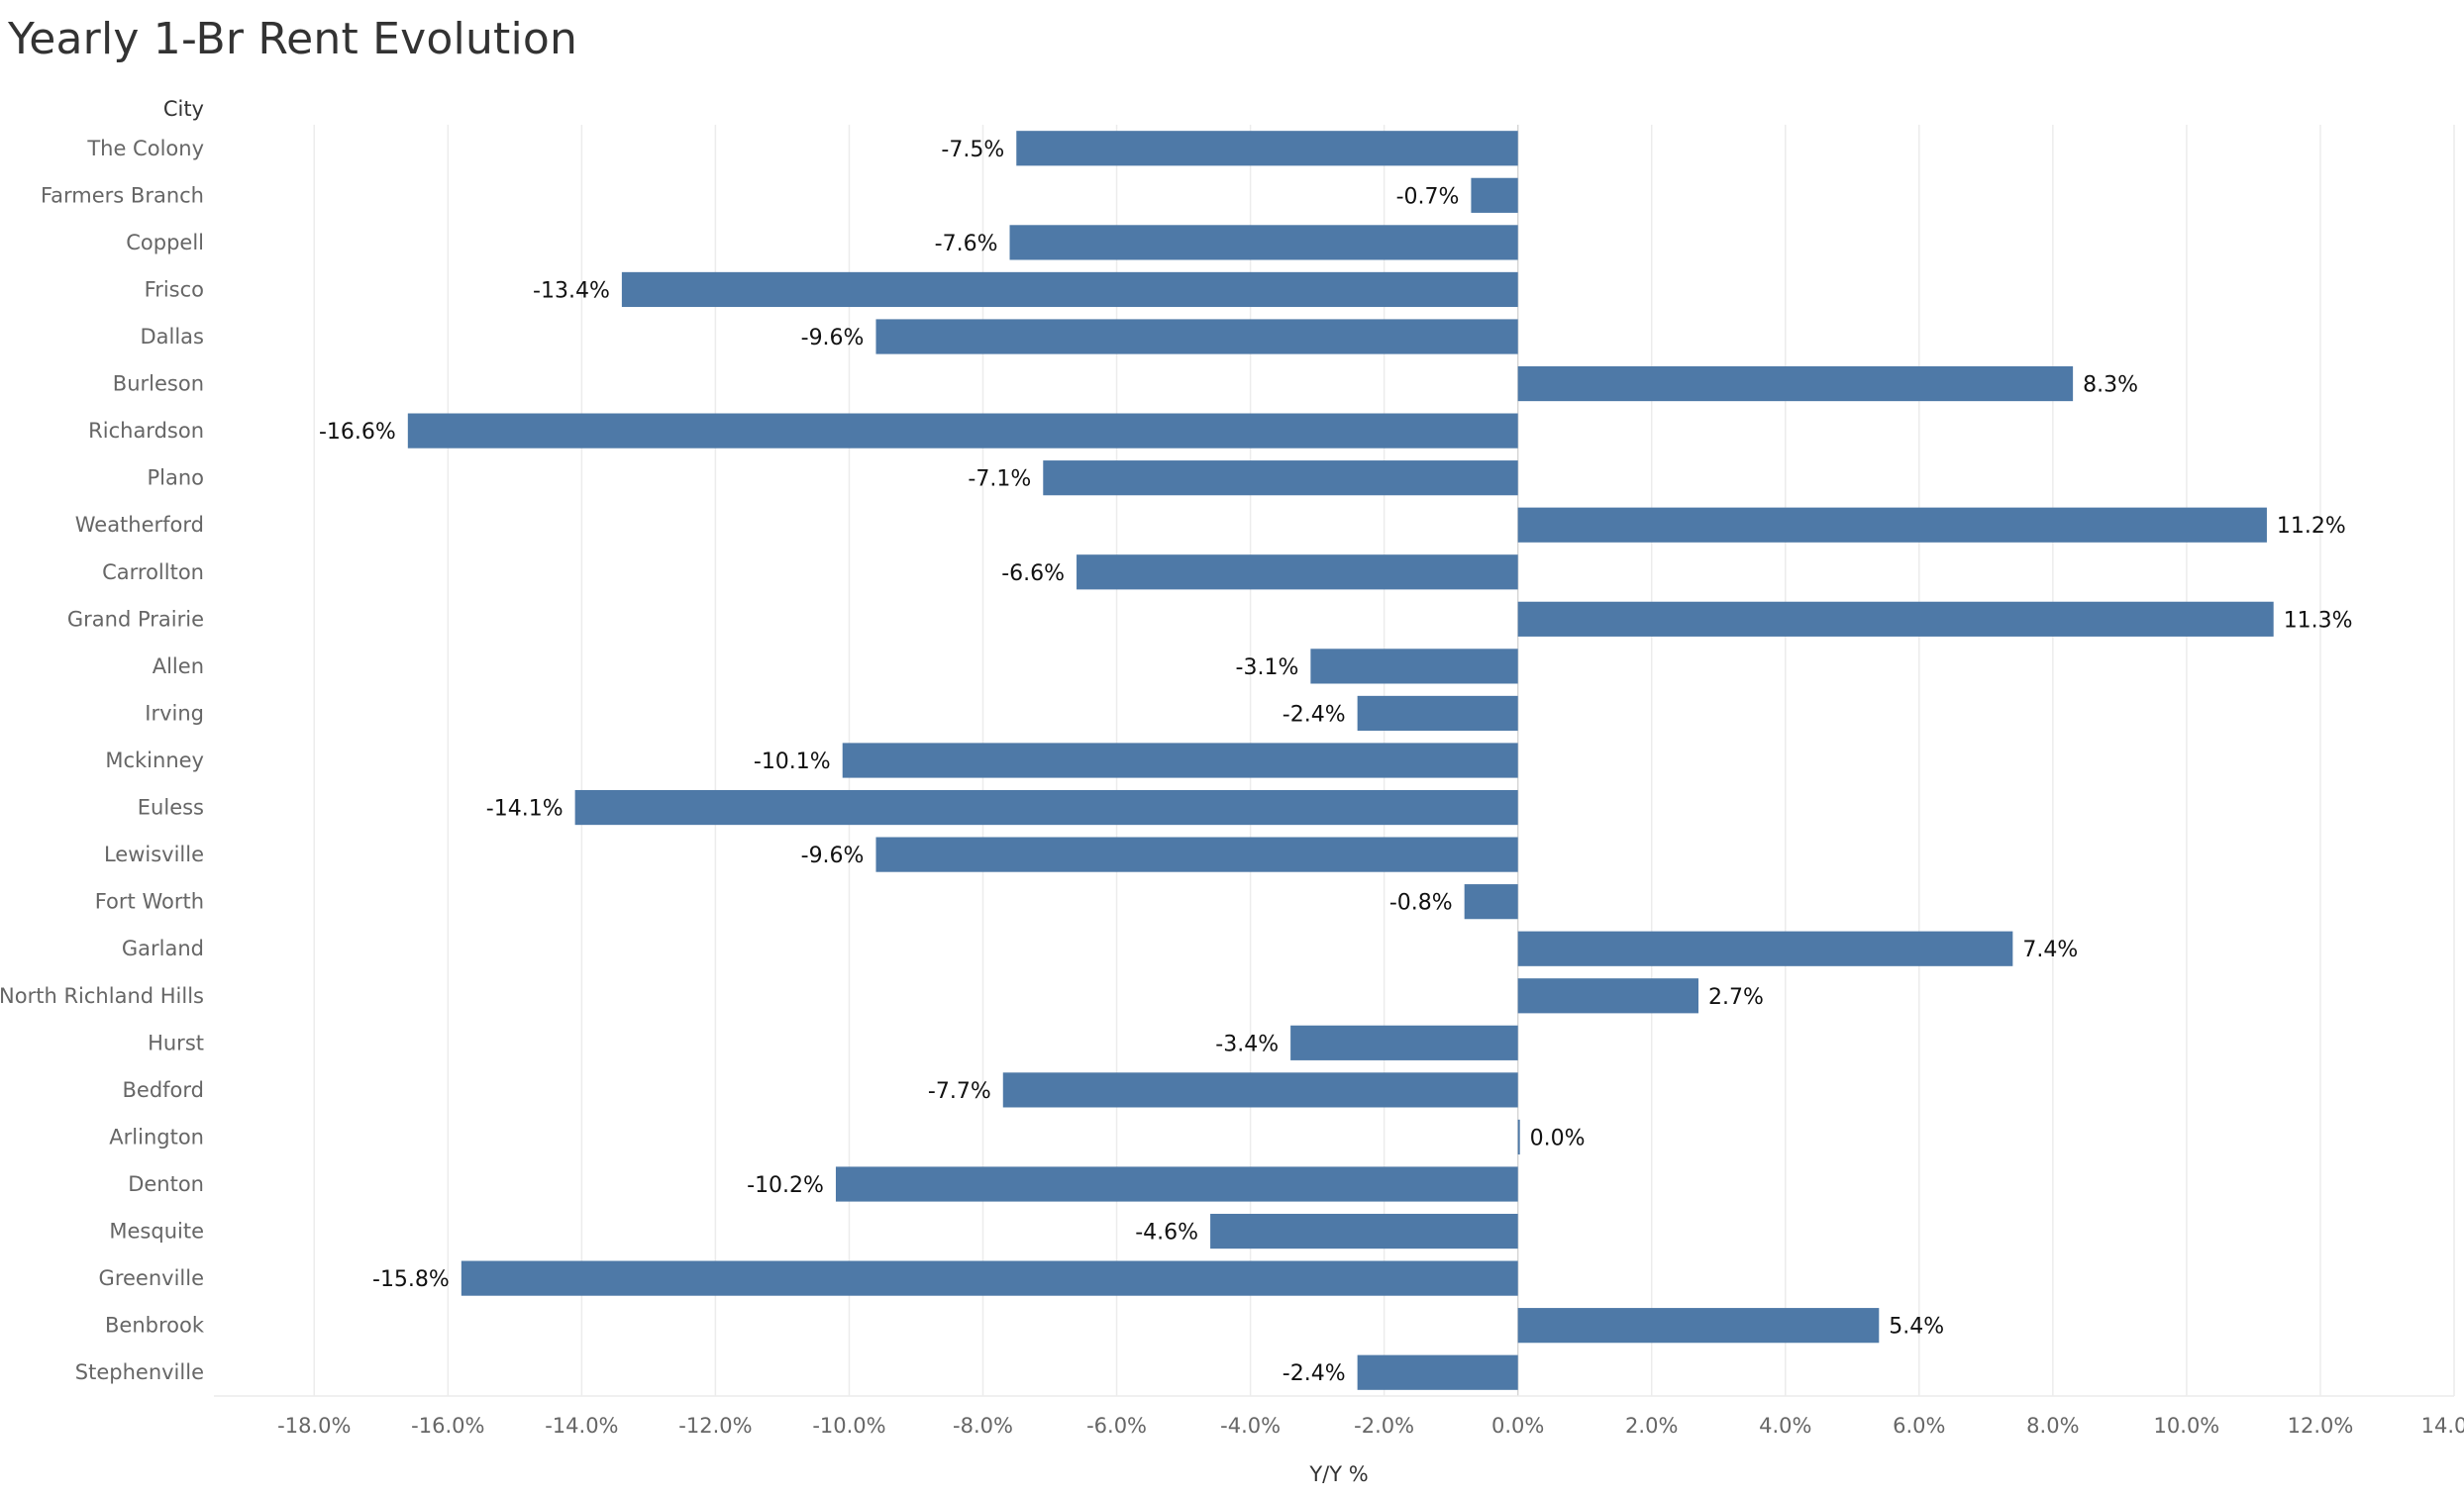 Image resolution: width=2464 pixels, height=1499 pixels. What do you see at coordinates (174, 713) in the screenshot?
I see `category-label-irving: Irving` at bounding box center [174, 713].